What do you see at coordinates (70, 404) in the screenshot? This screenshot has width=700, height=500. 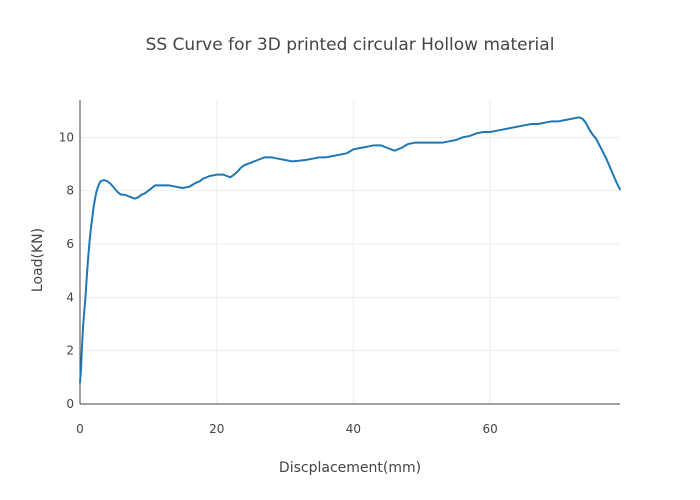 I see `y-tick-label: 0` at bounding box center [70, 404].